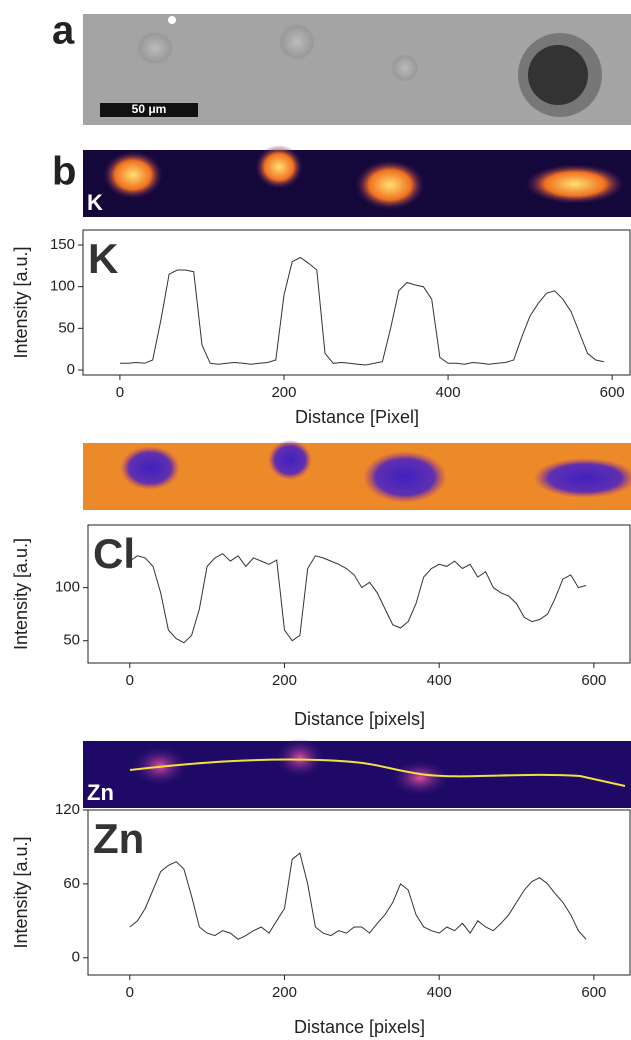 This screenshot has width=631, height=1040. I want to click on scale-bar-label: 50 μm, so click(149, 109).